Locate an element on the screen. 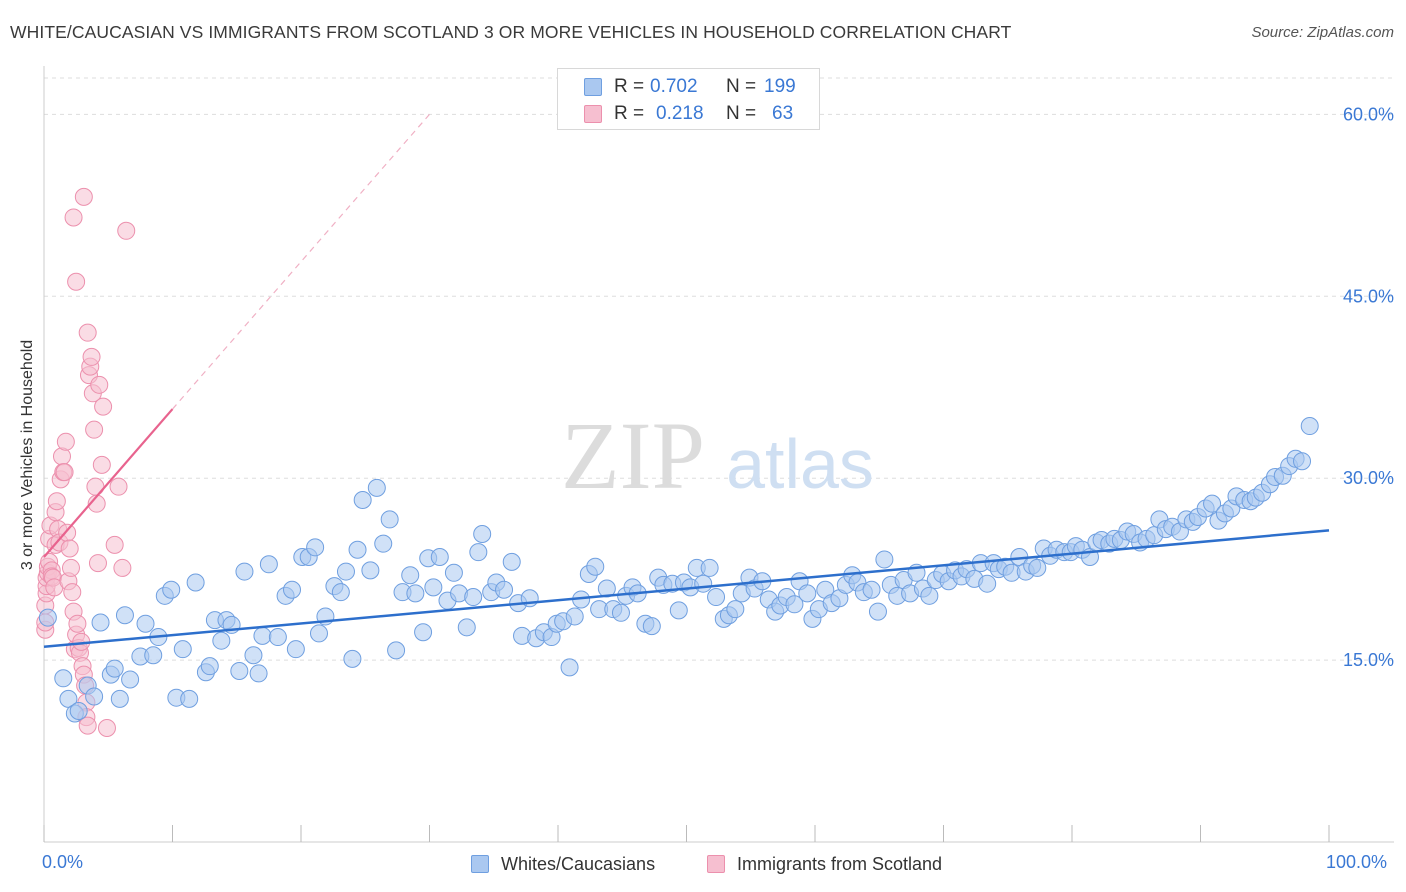 This screenshot has width=1406, height=892. legend-item-whites: Whites/Caucasians is located at coordinates (563, 864).